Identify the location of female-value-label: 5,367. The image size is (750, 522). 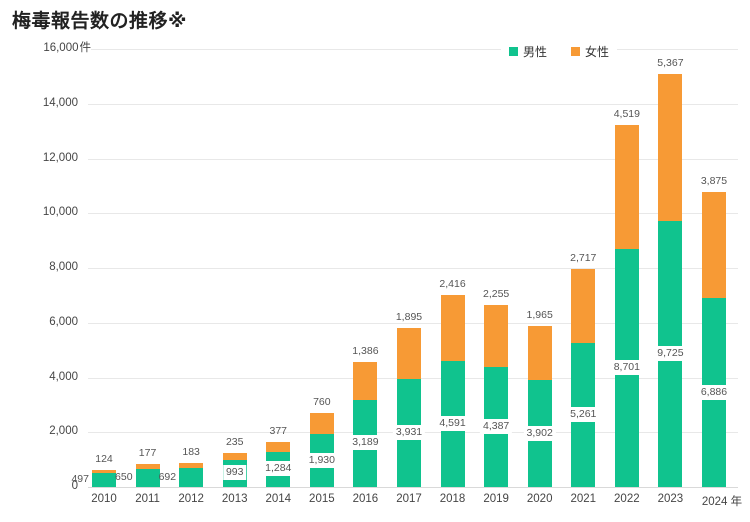
(670, 62).